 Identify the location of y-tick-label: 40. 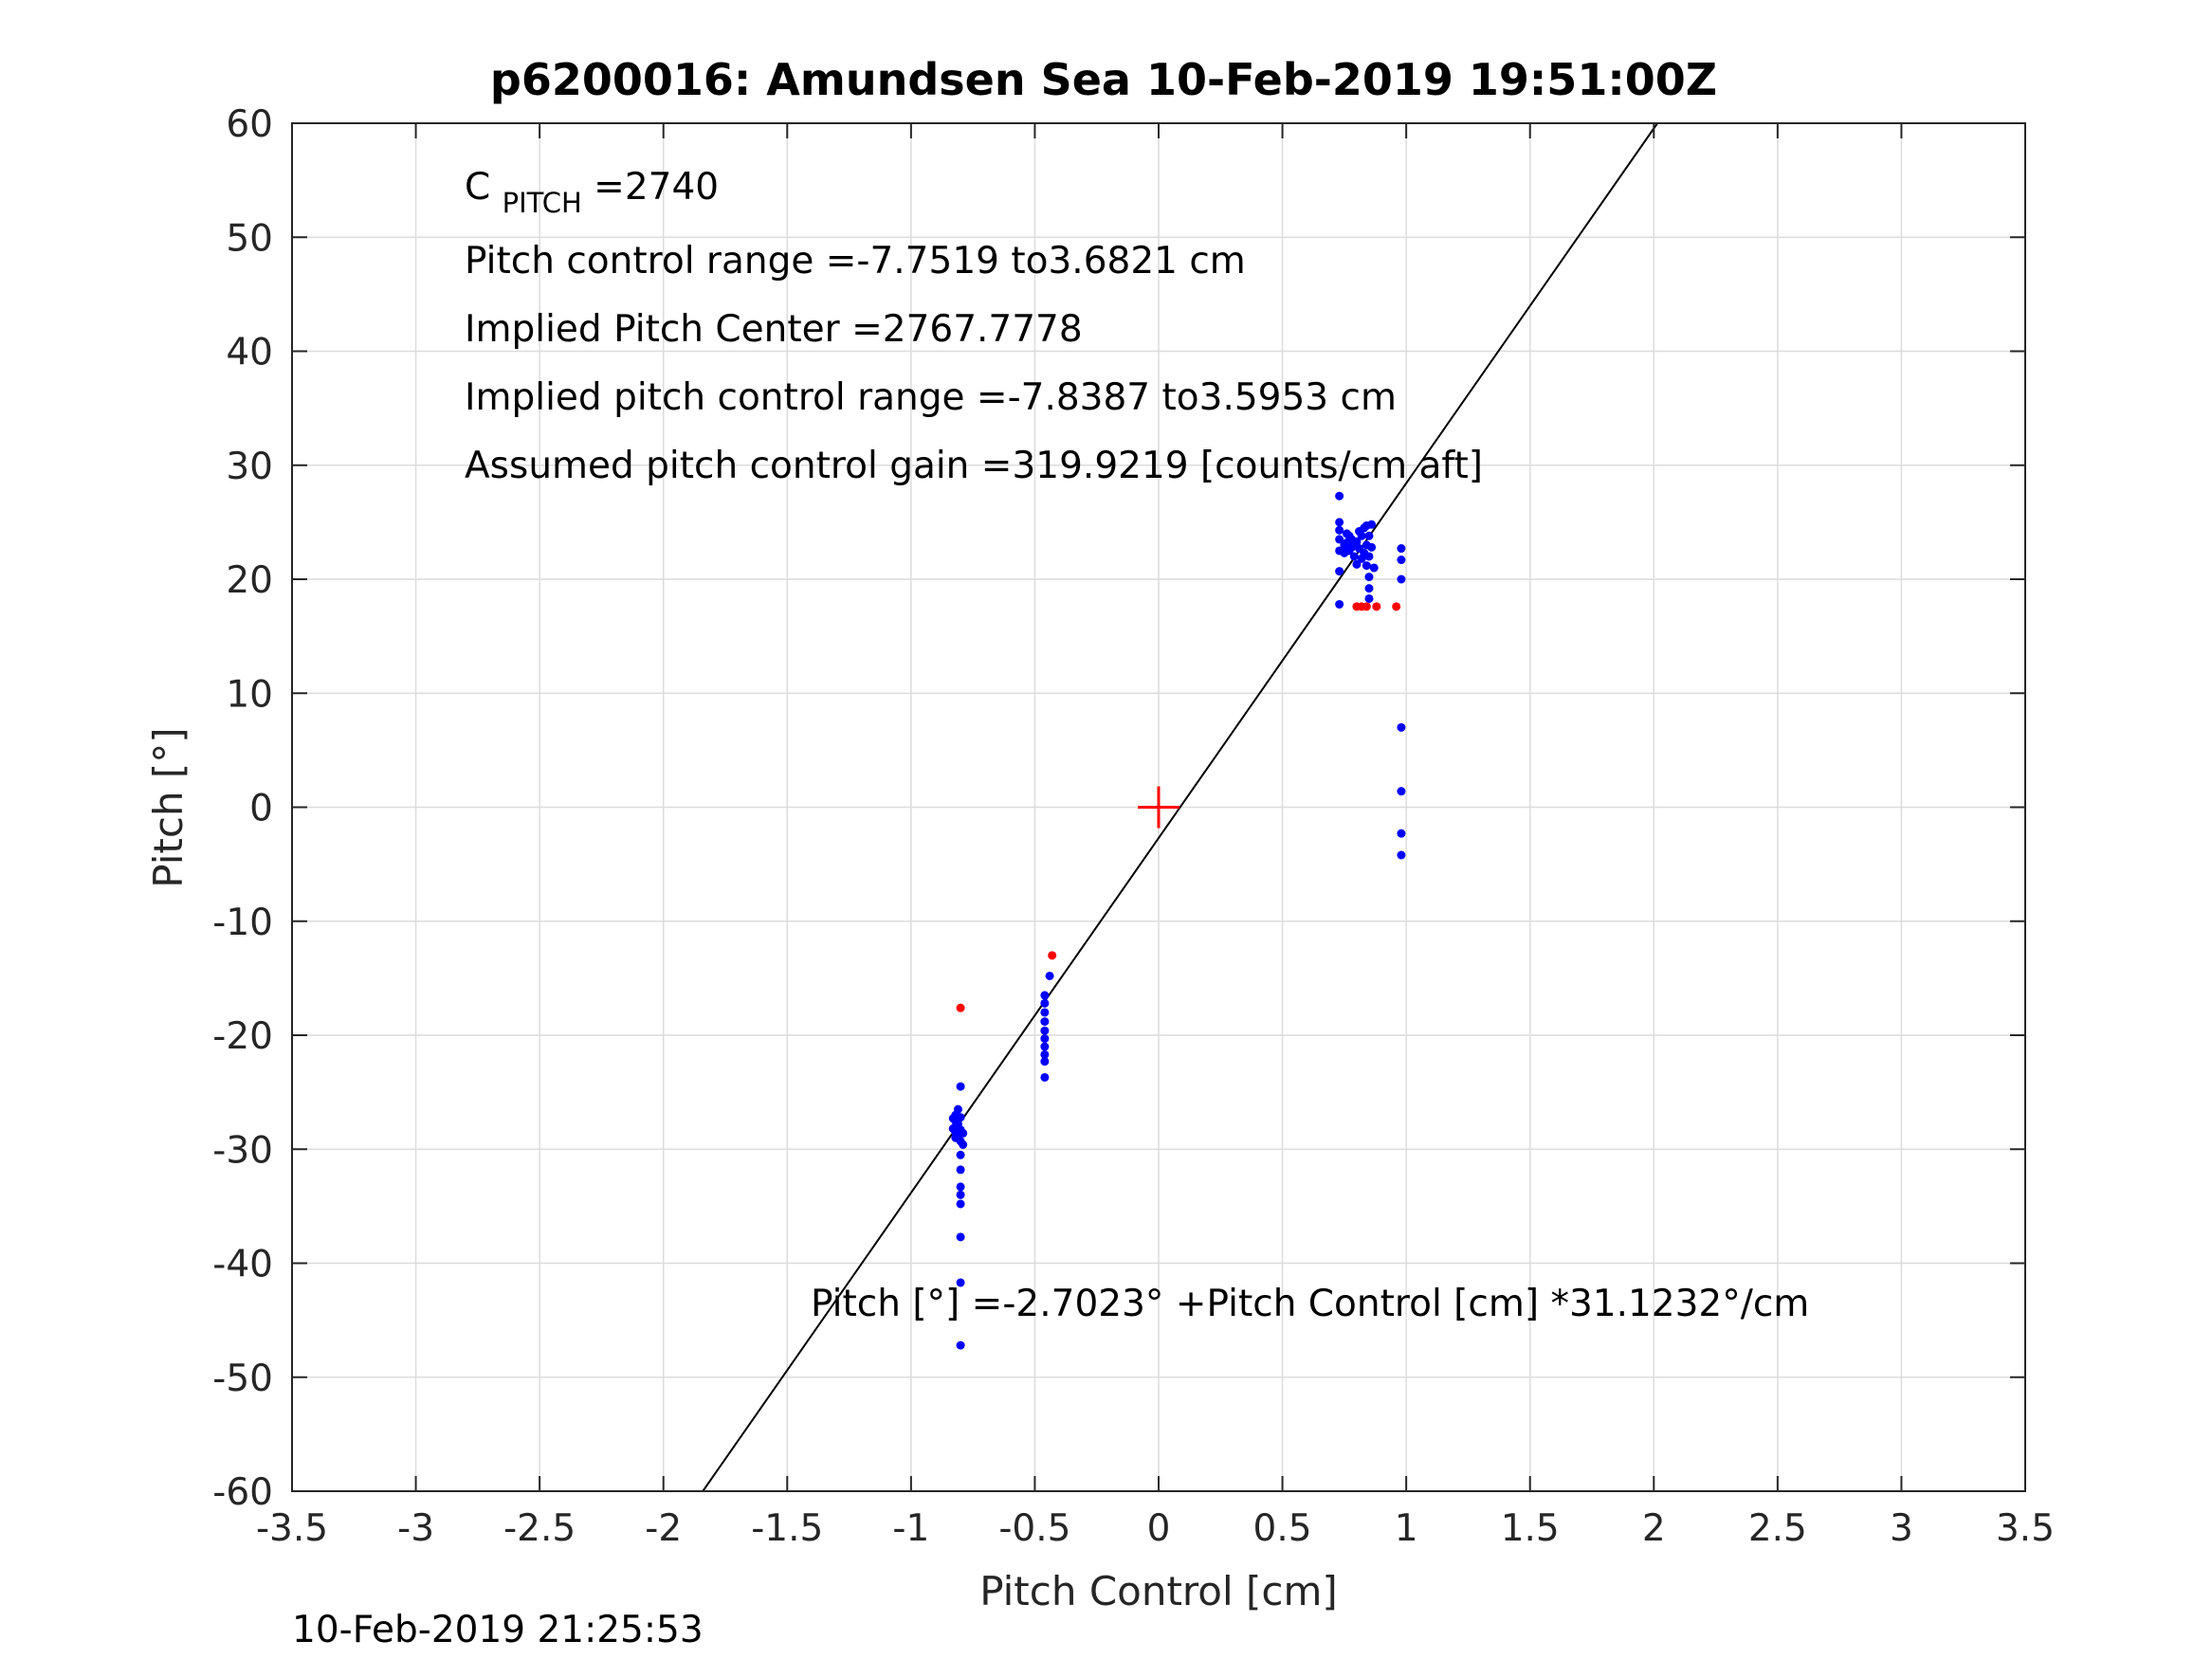
(249, 353).